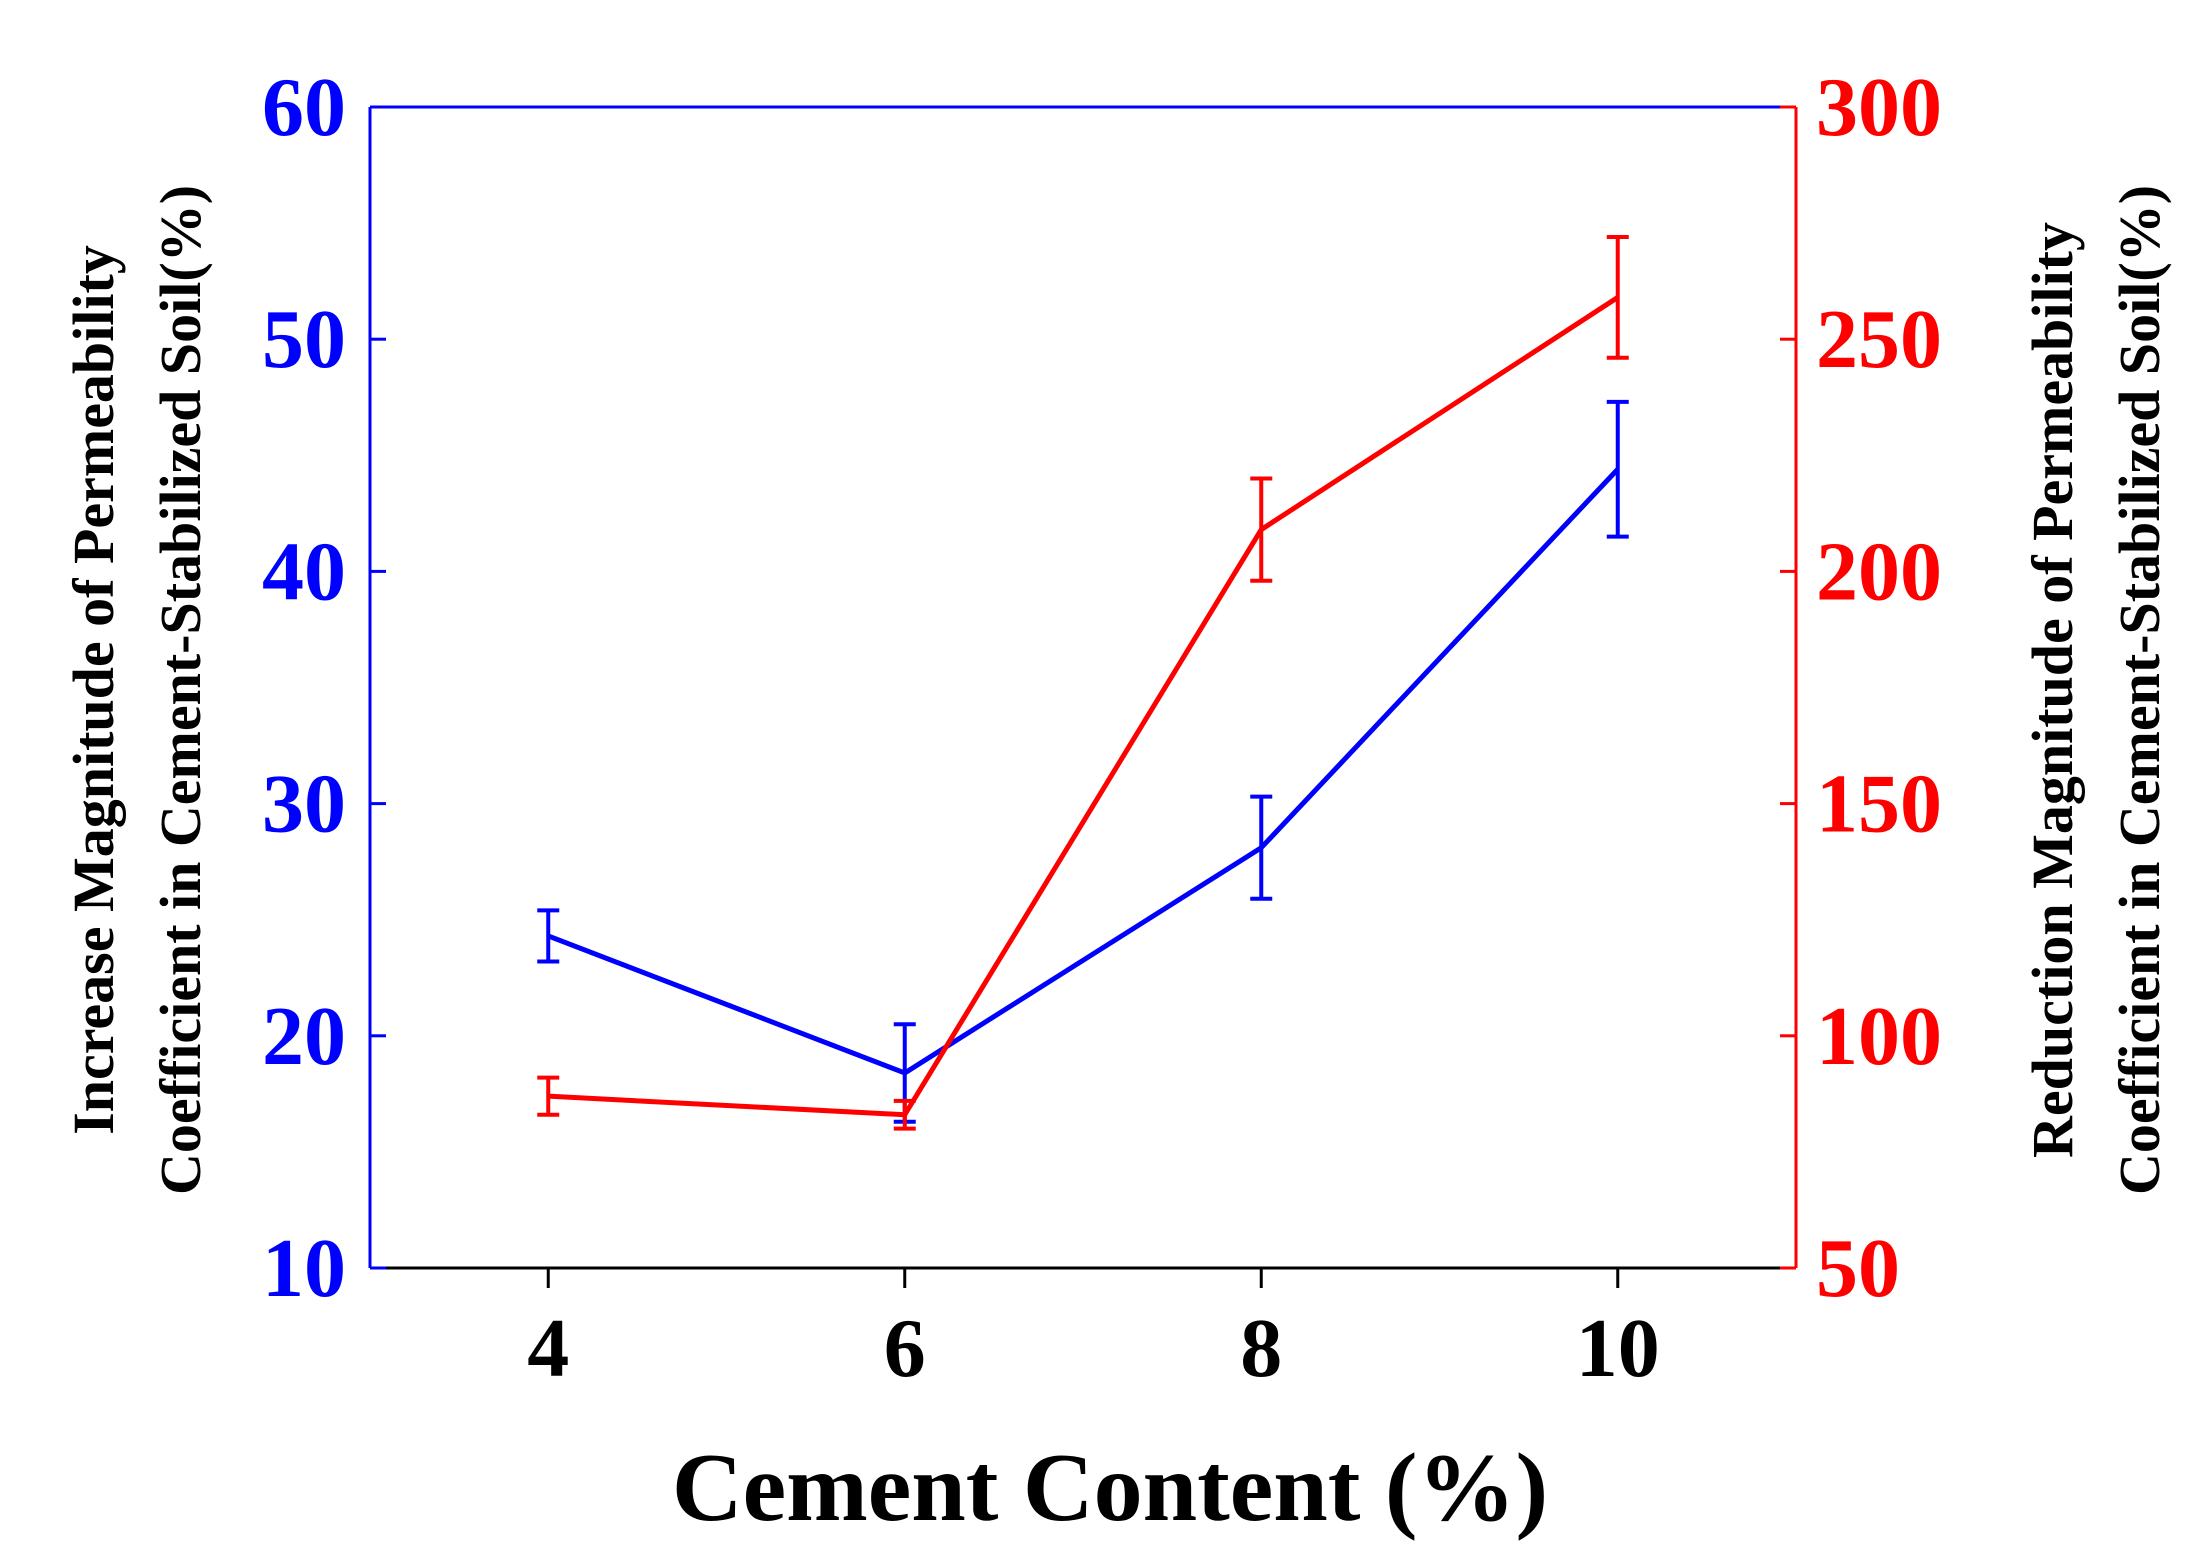 This screenshot has width=2190, height=1560. What do you see at coordinates (304, 1268) in the screenshot?
I see `y-left-tick-label: 10` at bounding box center [304, 1268].